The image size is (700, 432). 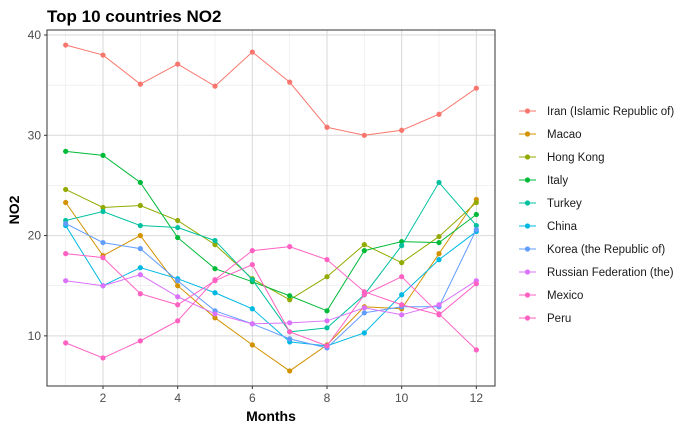 I want to click on legend-item: Mexico, so click(x=551, y=296).